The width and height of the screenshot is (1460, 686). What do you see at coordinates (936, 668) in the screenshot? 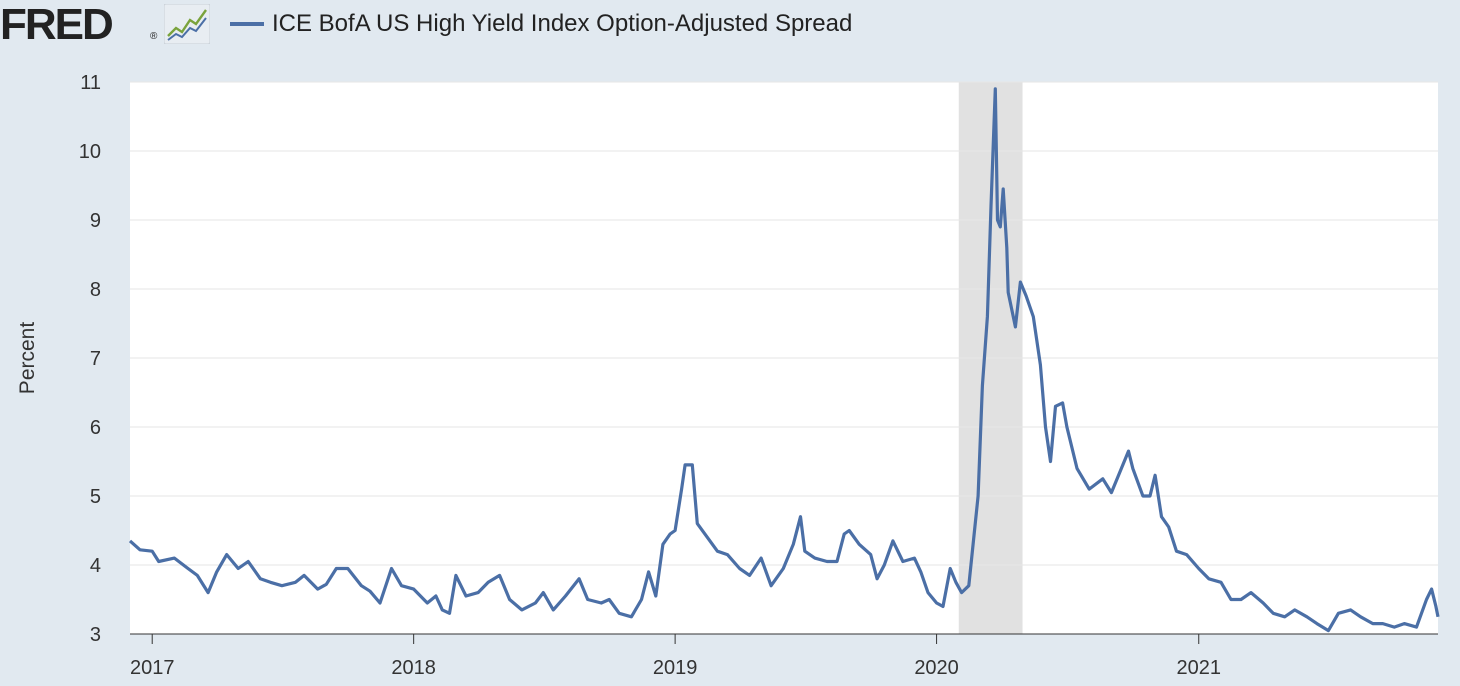
I see `x-tick-label: 2020` at bounding box center [936, 668].